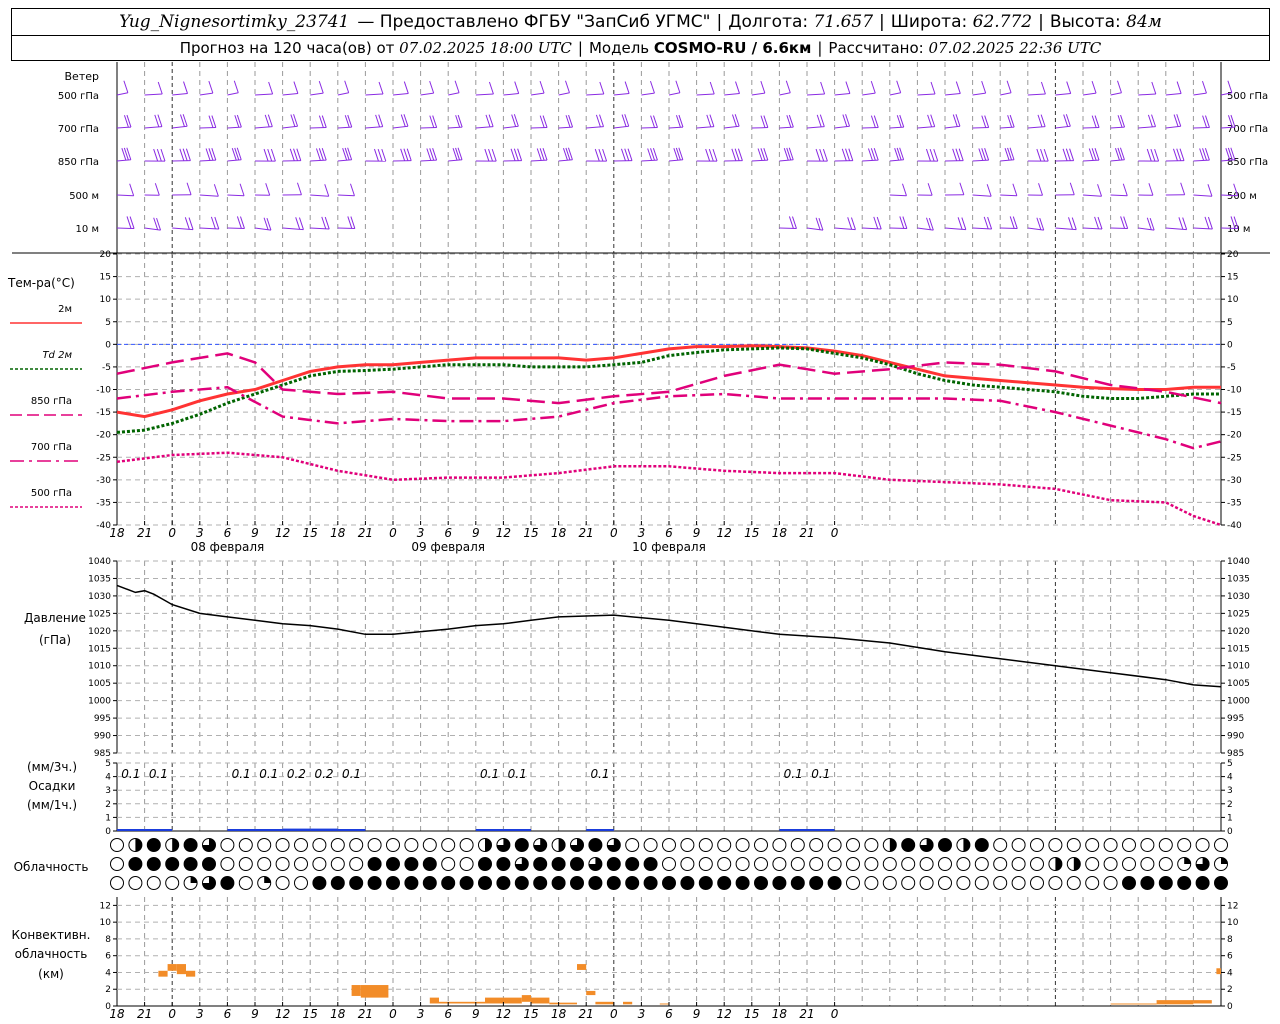  Describe the element at coordinates (1238, 562) in the screenshot. I see `pres-ytick-label: 1040` at that location.